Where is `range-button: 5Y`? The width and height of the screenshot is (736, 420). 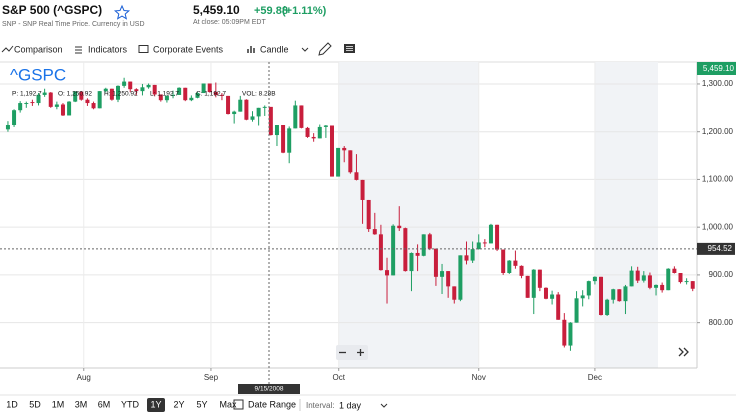 range-button: 5Y is located at coordinates (201, 404).